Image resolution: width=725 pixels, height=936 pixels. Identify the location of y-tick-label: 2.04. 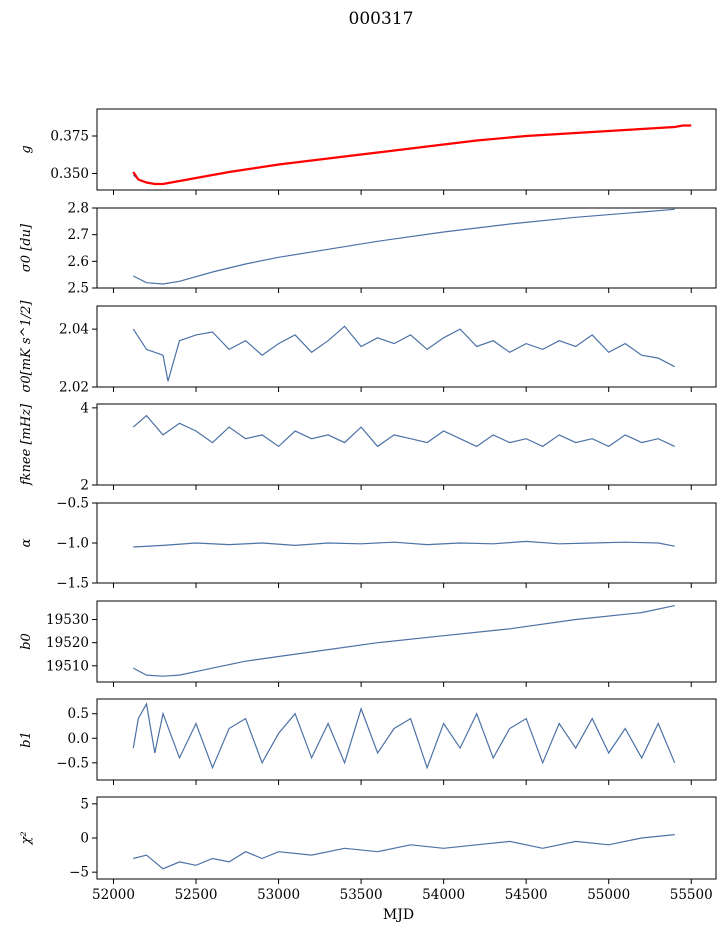
(74, 330).